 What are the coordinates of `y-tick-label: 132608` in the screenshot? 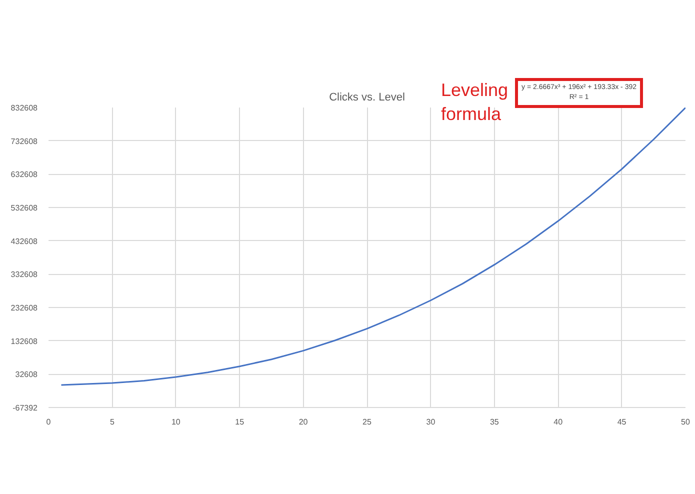 It's located at (24, 341).